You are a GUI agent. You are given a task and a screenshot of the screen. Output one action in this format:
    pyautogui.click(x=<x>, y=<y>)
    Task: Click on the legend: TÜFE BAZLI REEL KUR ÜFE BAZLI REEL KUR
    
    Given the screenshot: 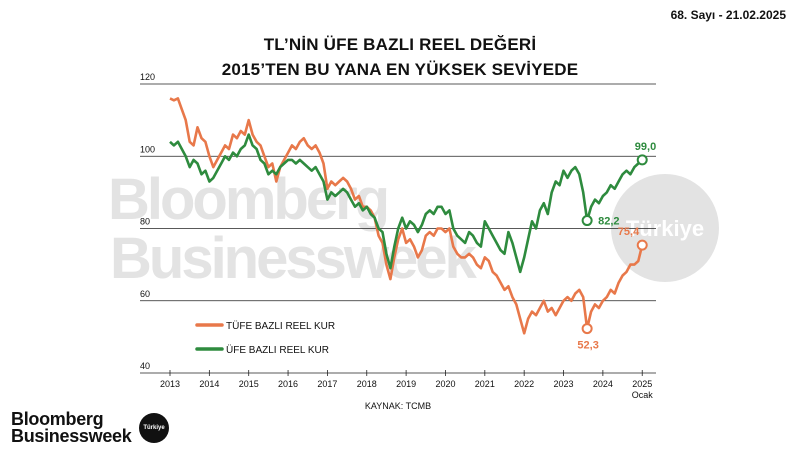 What is the action you would take?
    pyautogui.click(x=265, y=338)
    